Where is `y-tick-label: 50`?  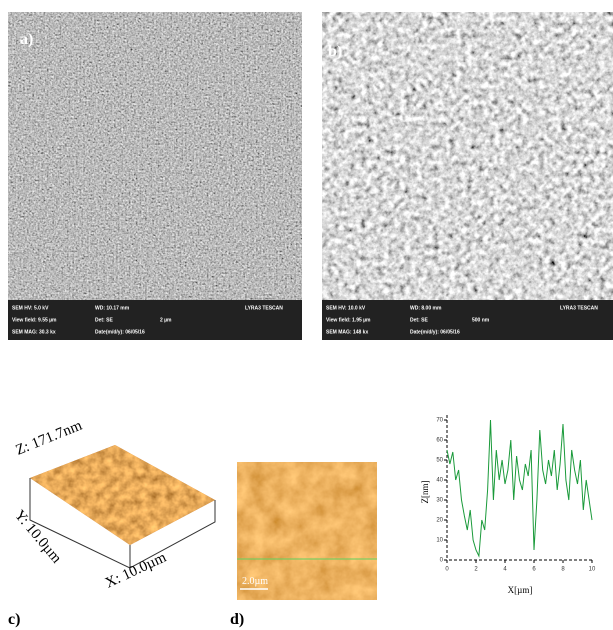
y-tick-label: 50 is located at coordinates (439, 461).